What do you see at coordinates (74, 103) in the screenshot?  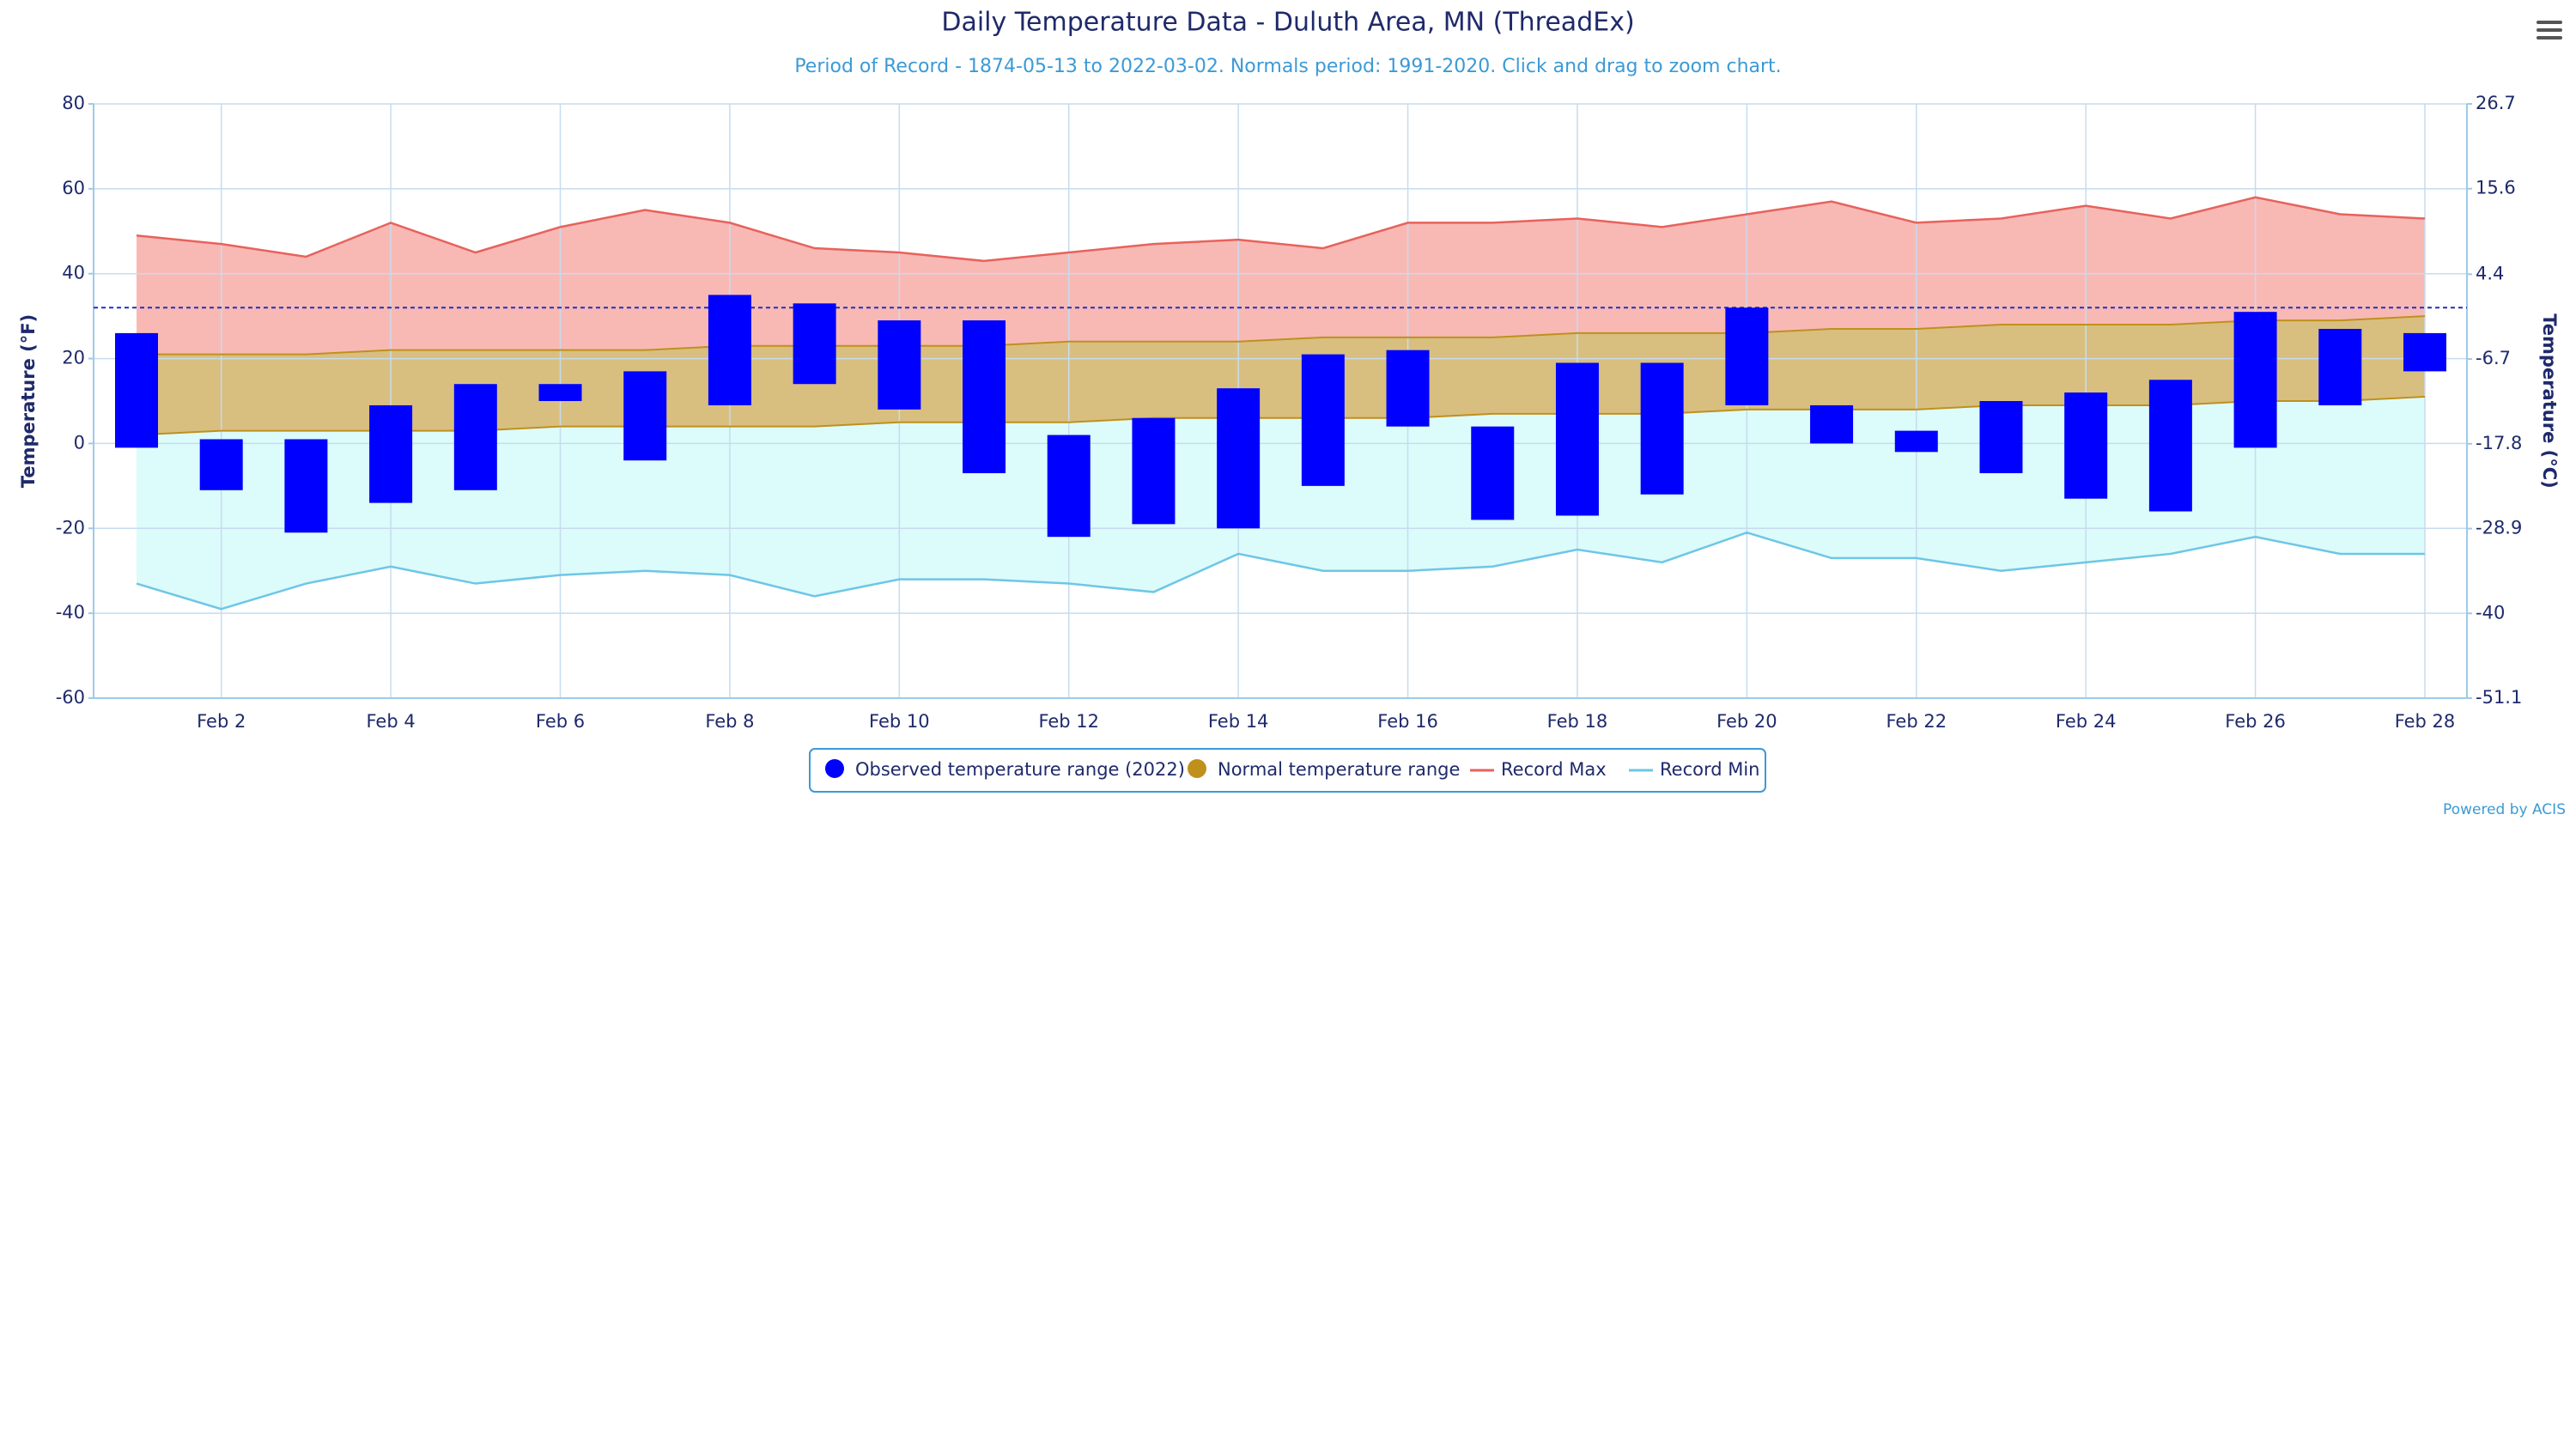 I see `y-tick-label: 80` at bounding box center [74, 103].